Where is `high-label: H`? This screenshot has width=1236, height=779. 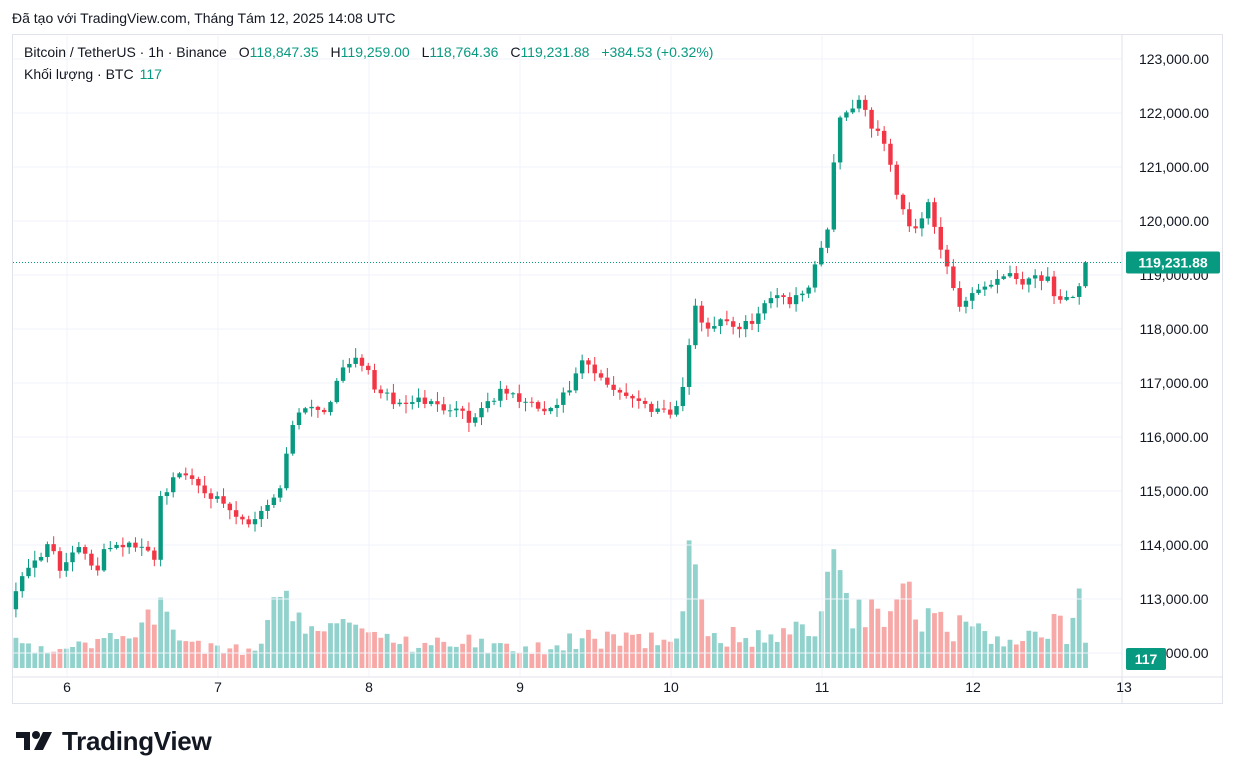 high-label: H is located at coordinates (335, 52).